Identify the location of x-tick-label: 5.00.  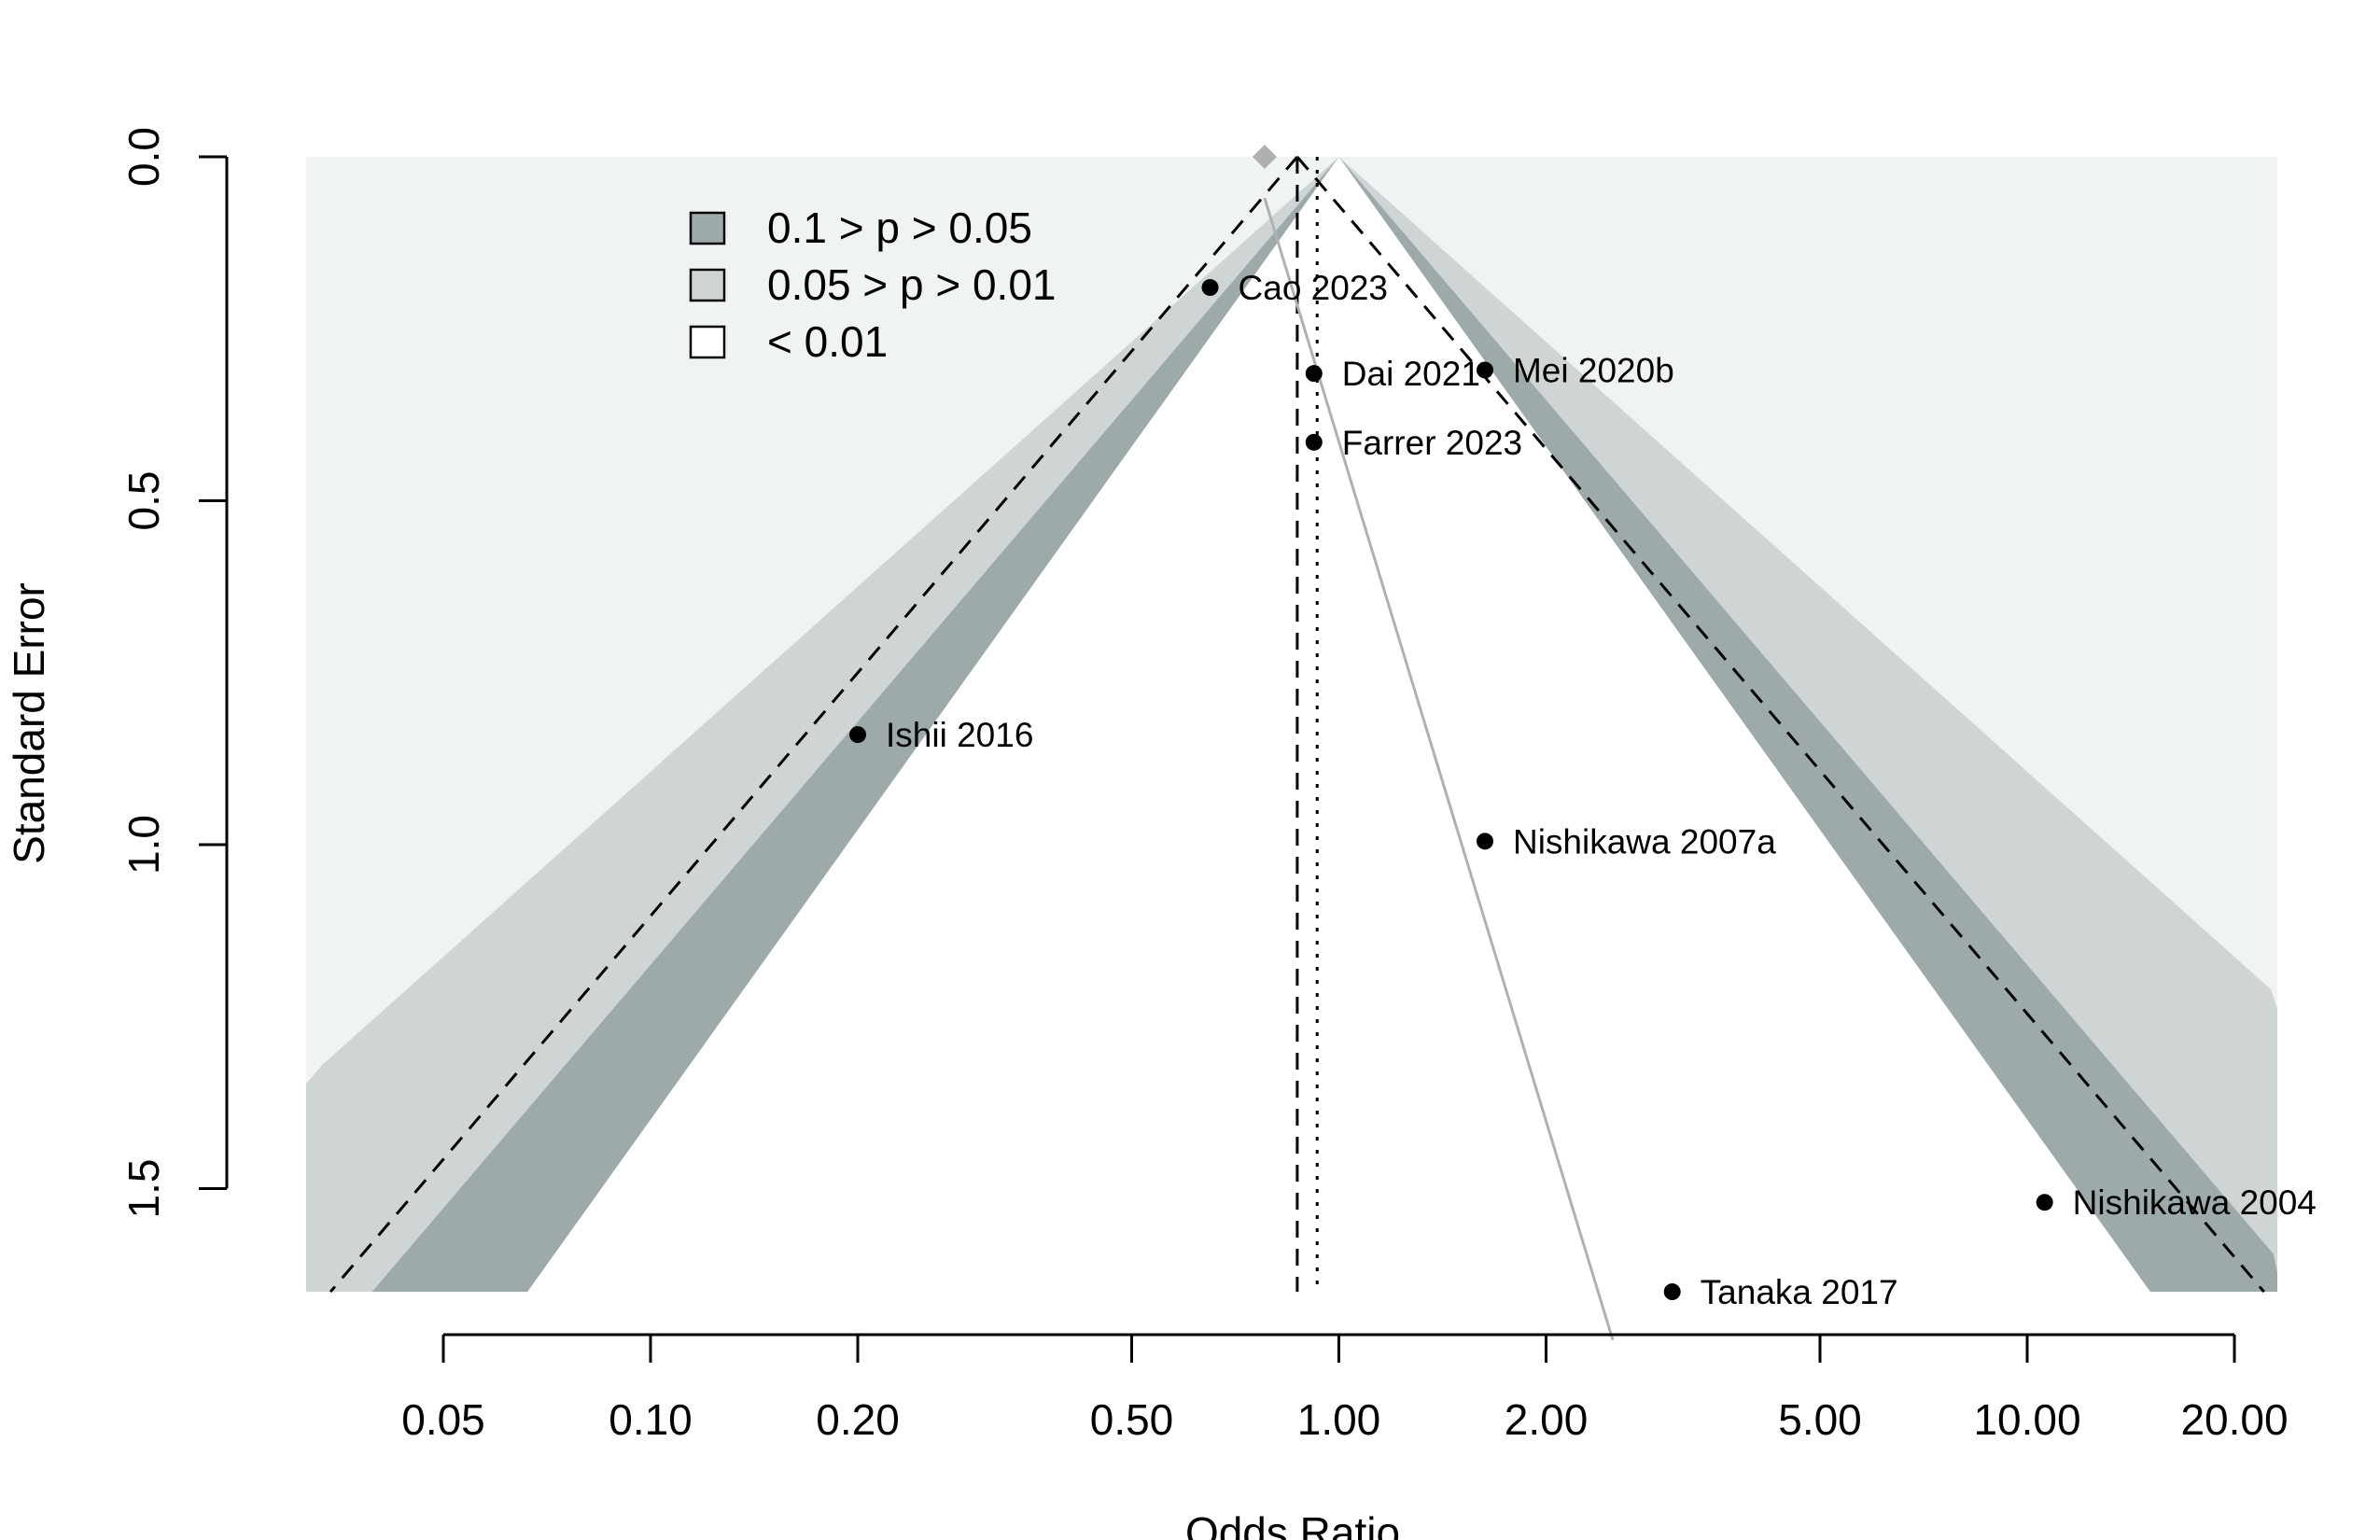
(1820, 1419).